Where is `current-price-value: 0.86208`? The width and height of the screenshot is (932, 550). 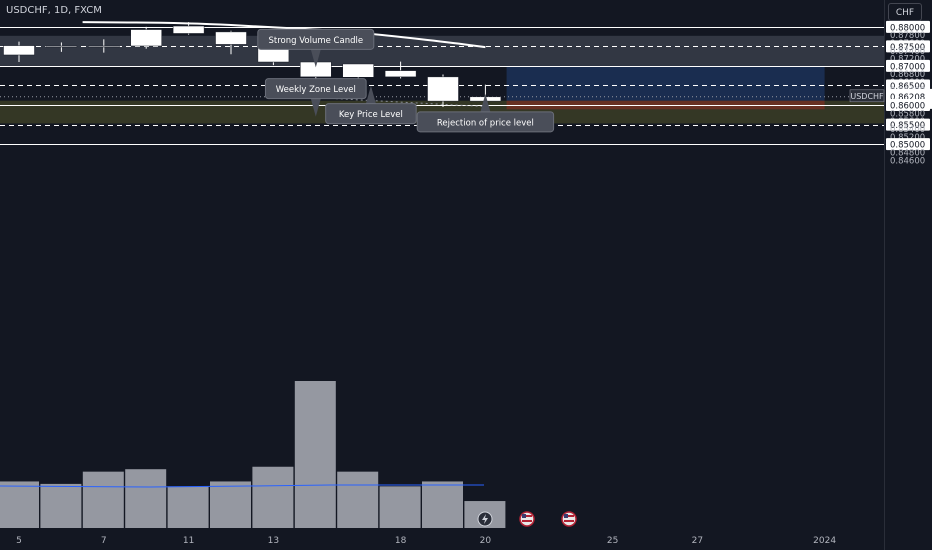
current-price-value: 0.86208 is located at coordinates (907, 98).